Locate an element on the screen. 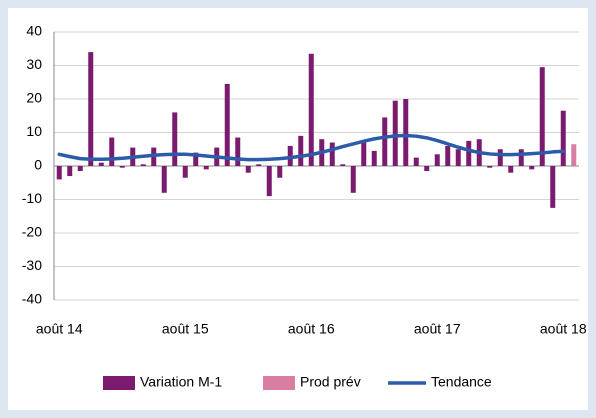 This screenshot has height=418, width=596. y-tick-label: 10 is located at coordinates (34, 131).